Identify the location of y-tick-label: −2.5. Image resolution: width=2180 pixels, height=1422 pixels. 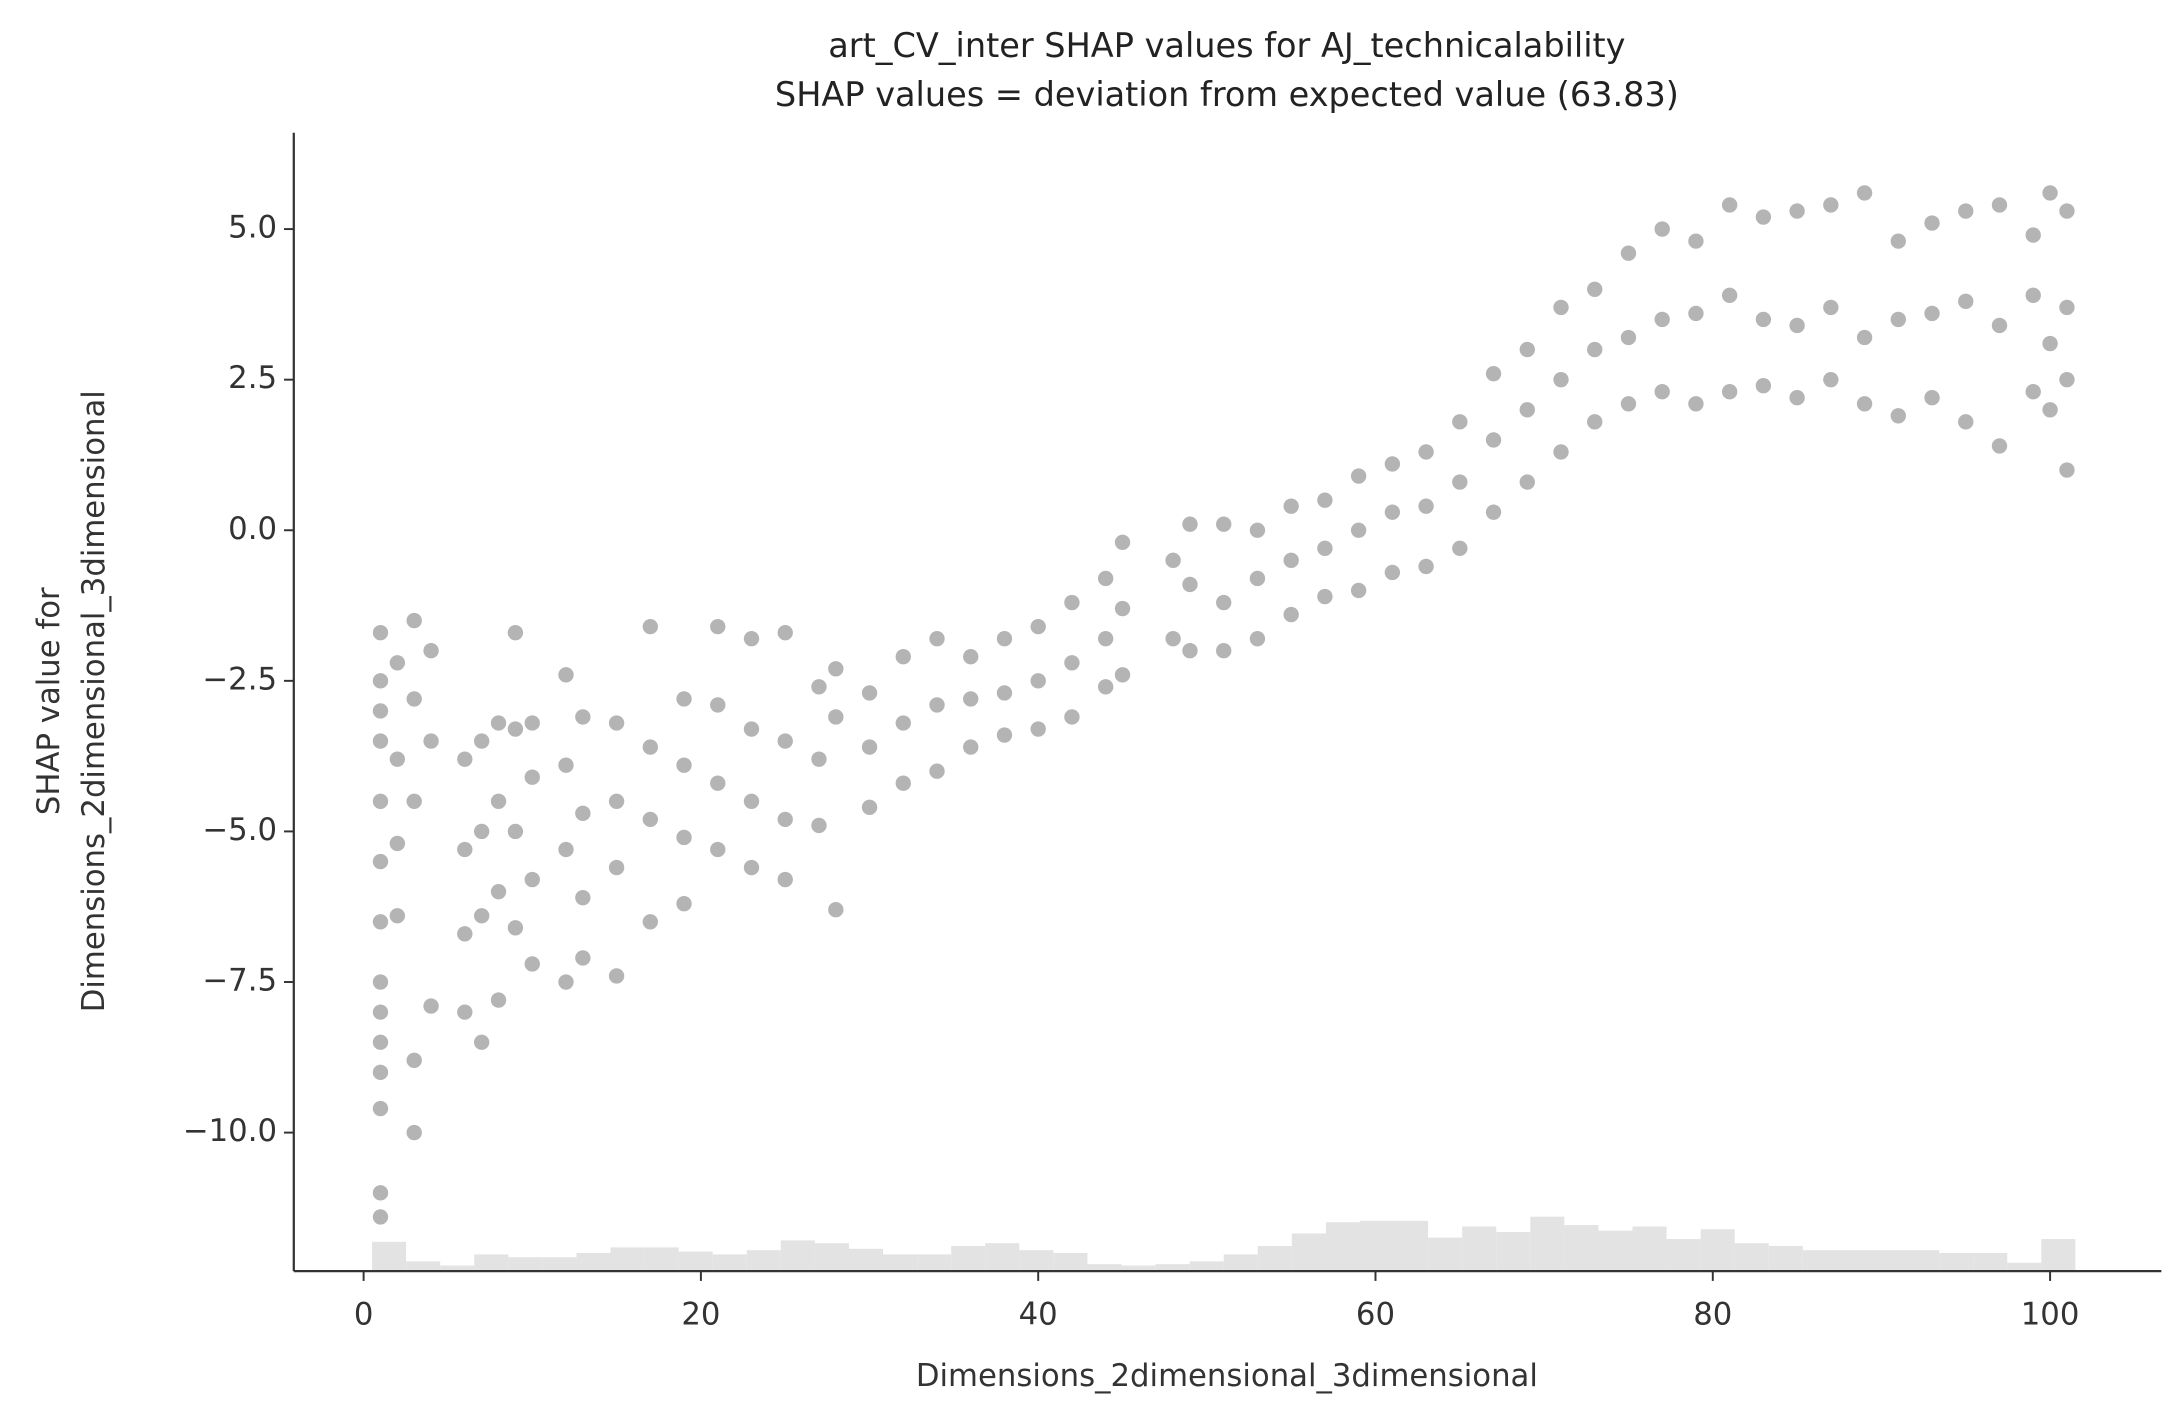
(239, 679).